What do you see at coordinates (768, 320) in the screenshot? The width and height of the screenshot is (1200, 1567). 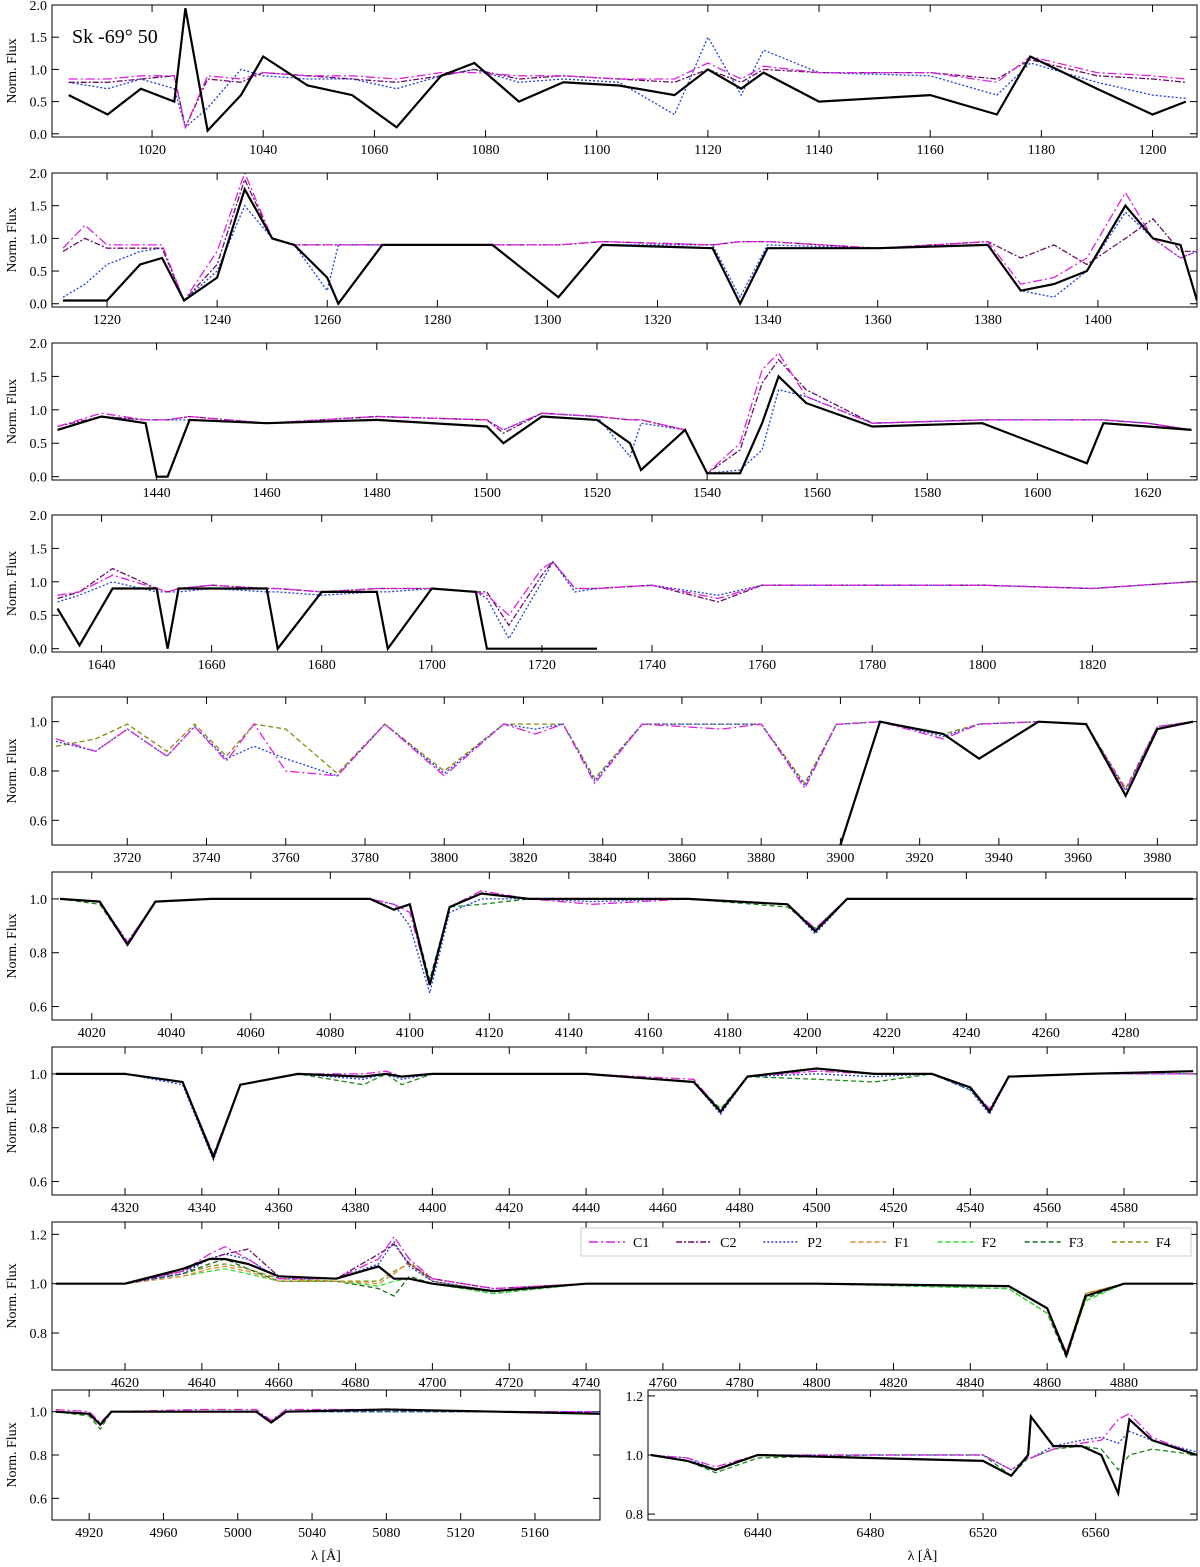 I see `x-tick-label: 1340` at bounding box center [768, 320].